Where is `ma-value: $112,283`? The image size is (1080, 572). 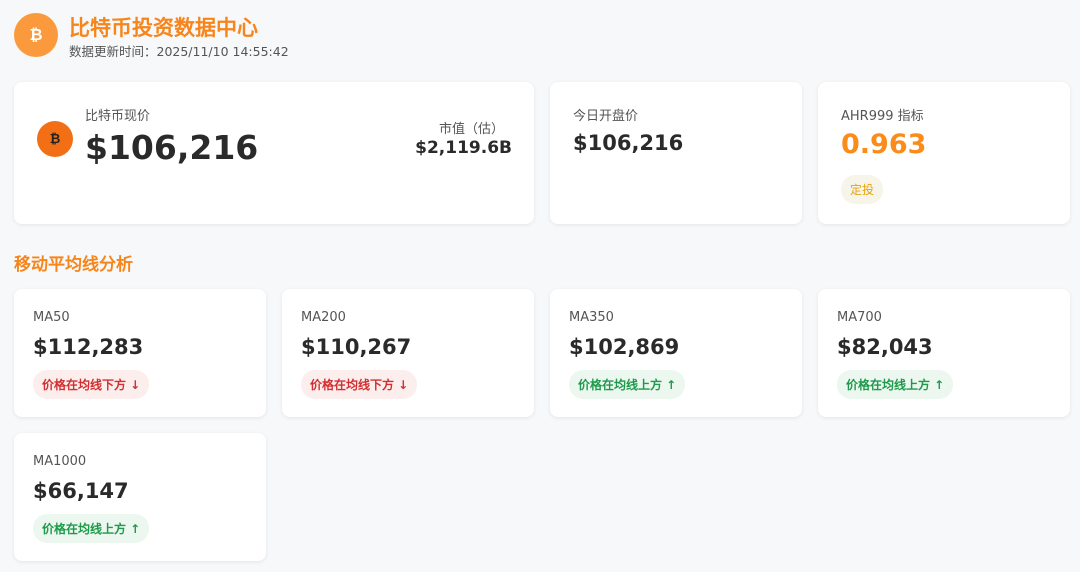 ma-value: $112,283 is located at coordinates (88, 347).